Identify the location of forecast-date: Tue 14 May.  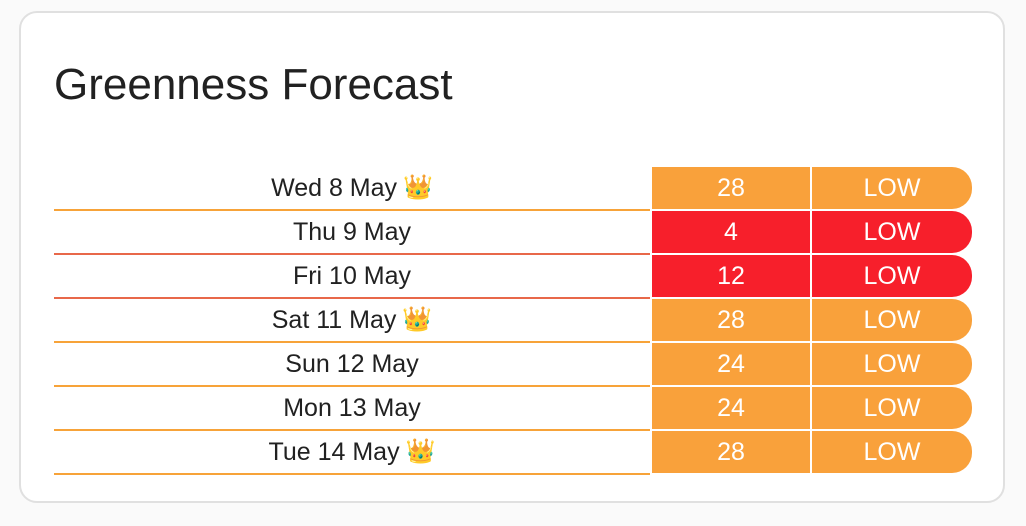
(334, 451).